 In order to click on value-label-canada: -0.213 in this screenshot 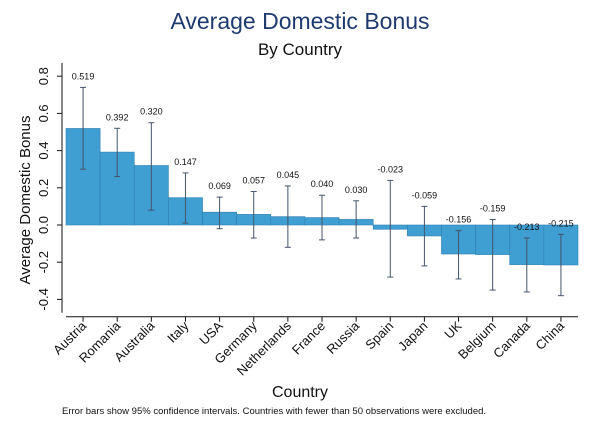, I will do `click(527, 227)`.